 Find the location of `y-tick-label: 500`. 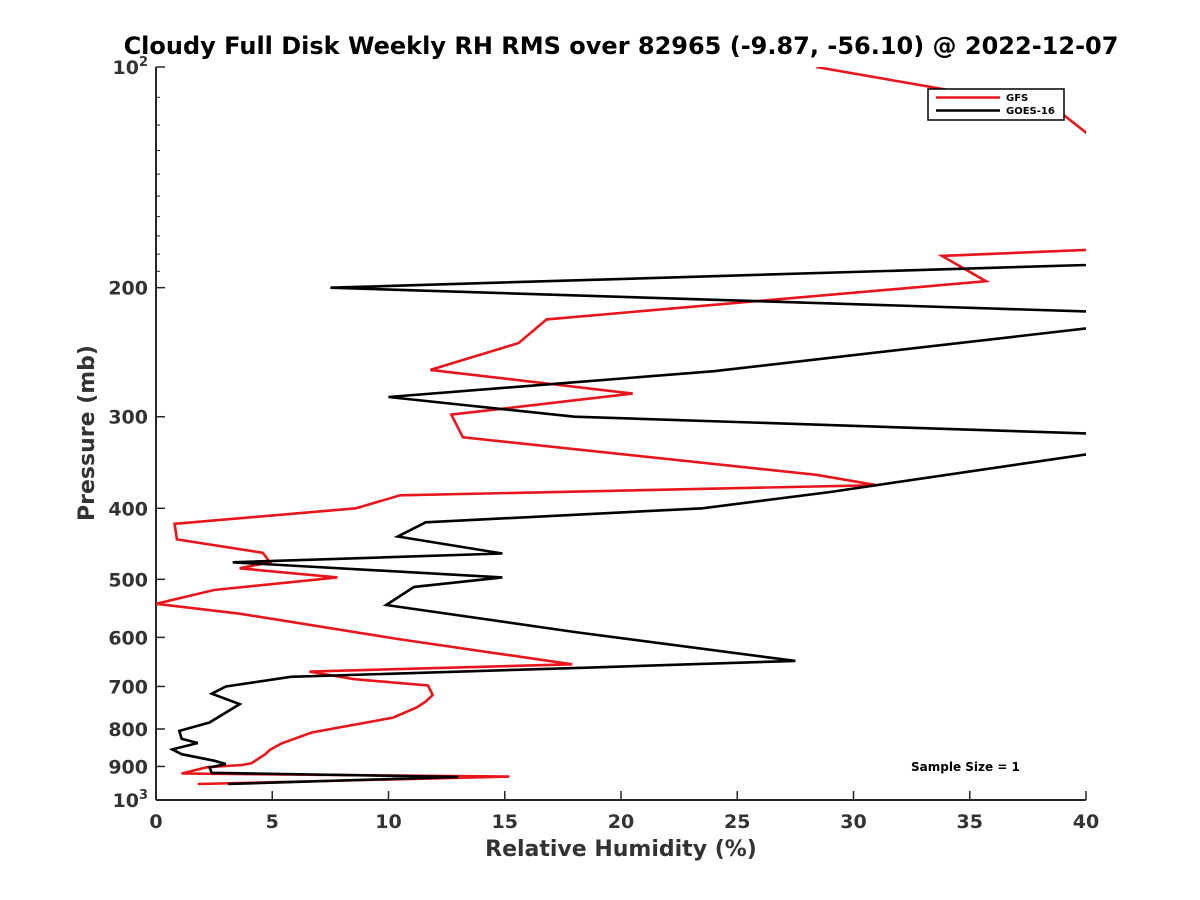

y-tick-label: 500 is located at coordinates (128, 580).